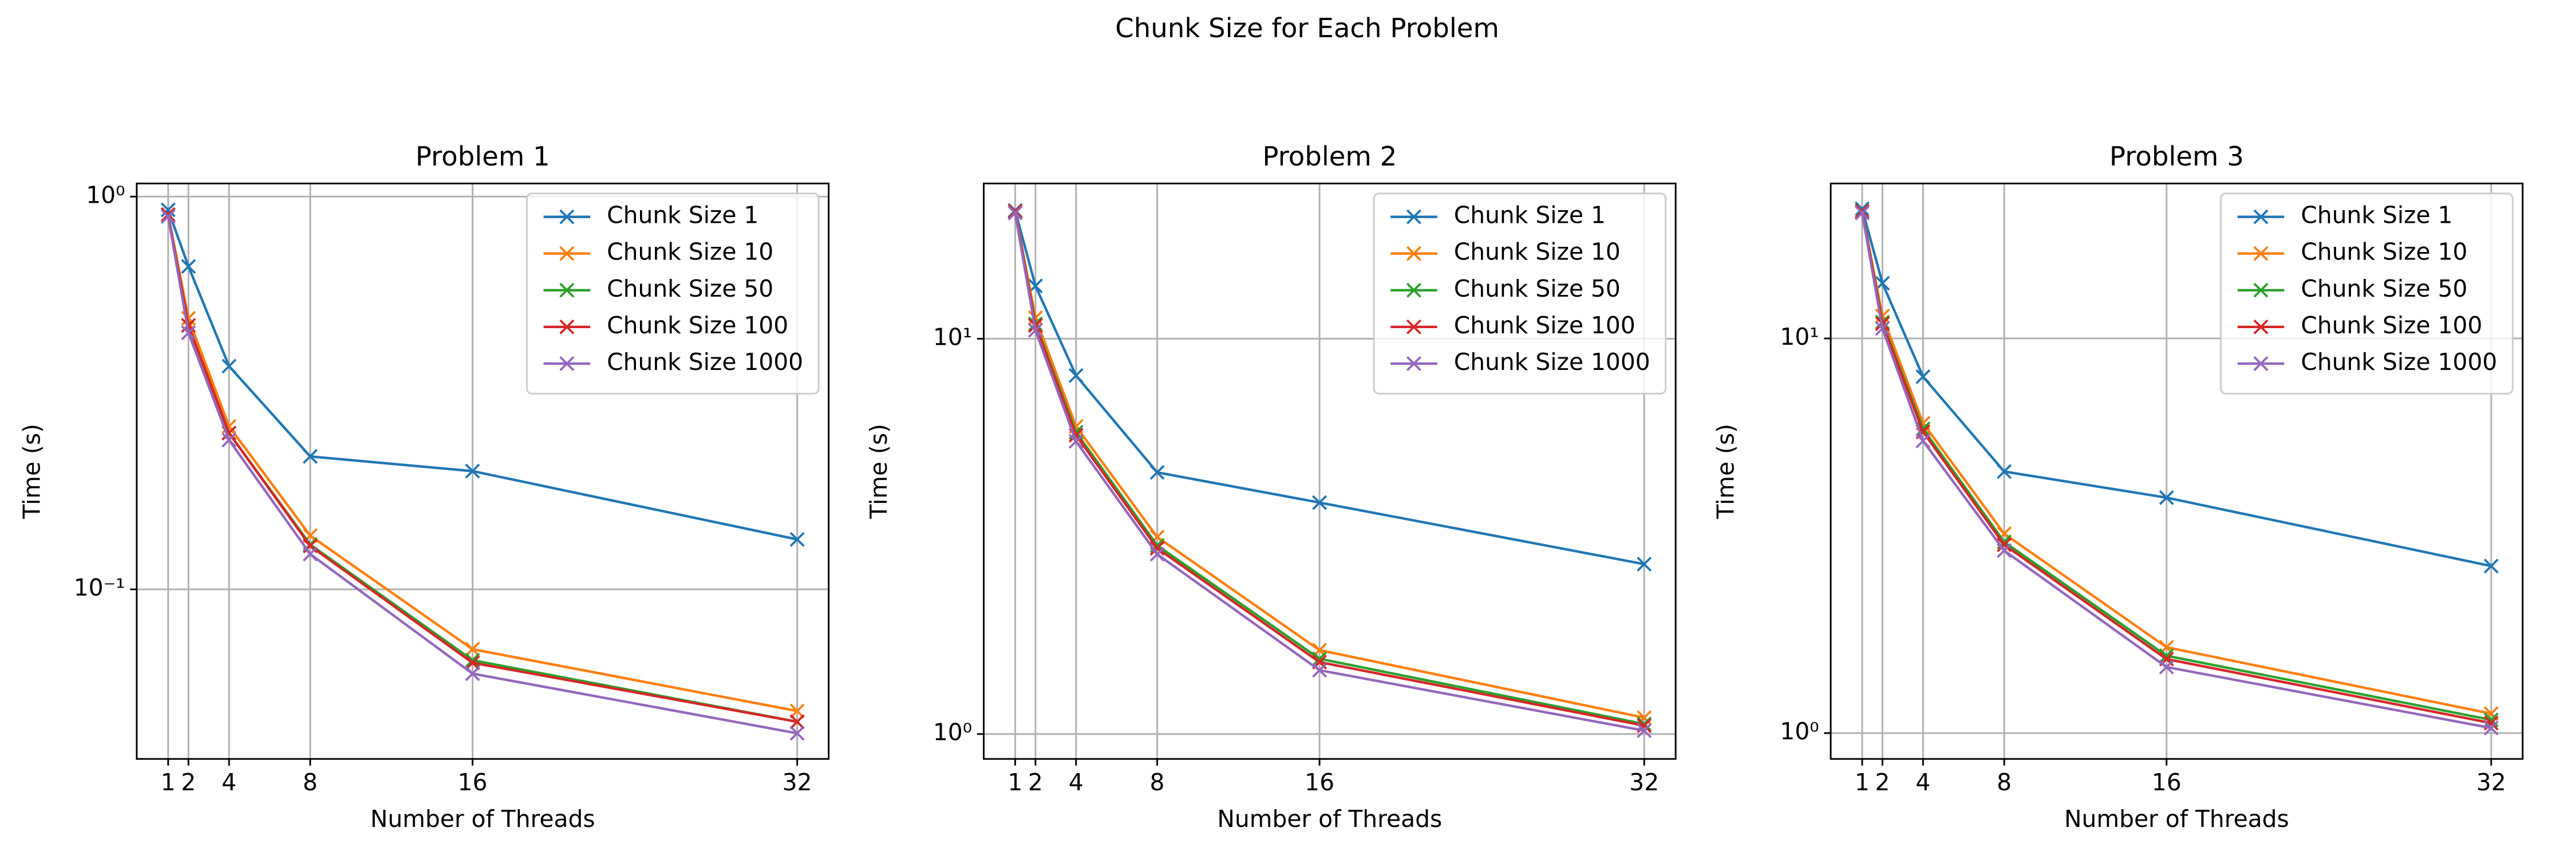  What do you see at coordinates (1157, 782) in the screenshot?
I see `x-tick-label: 8` at bounding box center [1157, 782].